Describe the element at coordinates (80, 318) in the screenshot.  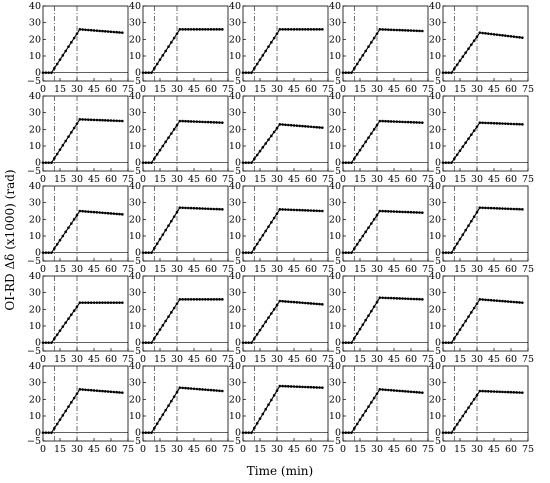
I see `panel-16: −50 10 20 30 40 0 15 30 45 60 75` at that location.